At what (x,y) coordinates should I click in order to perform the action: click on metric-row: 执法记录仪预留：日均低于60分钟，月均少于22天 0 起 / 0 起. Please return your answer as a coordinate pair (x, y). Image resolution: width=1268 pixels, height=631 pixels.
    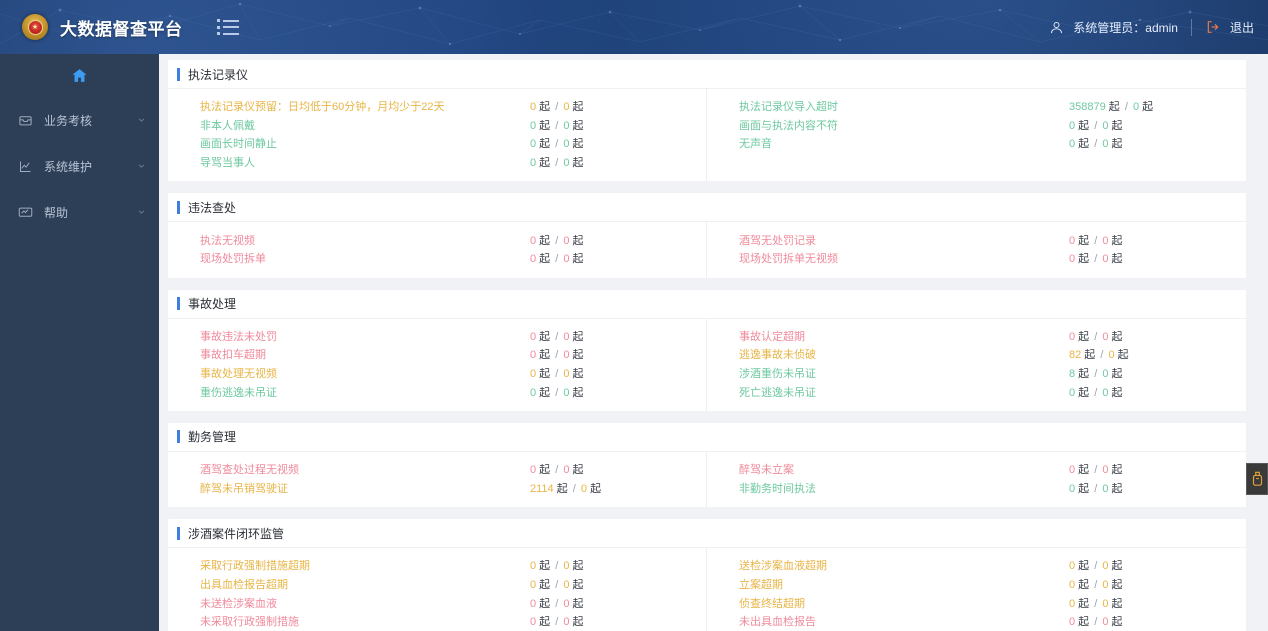
    Looking at the image, I should click on (437, 106).